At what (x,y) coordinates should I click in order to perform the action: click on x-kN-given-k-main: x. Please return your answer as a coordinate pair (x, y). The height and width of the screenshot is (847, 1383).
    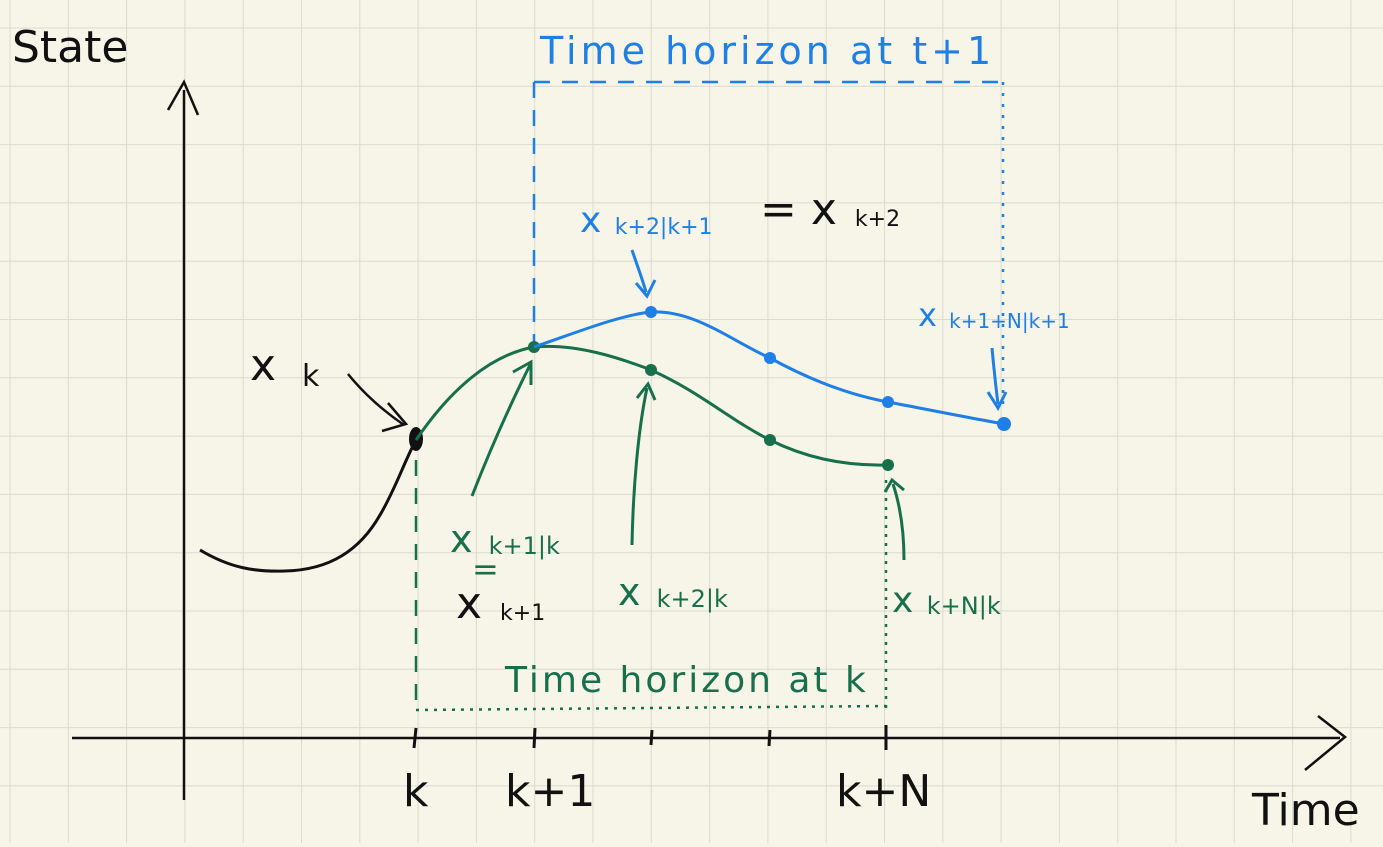
    Looking at the image, I should click on (902, 600).